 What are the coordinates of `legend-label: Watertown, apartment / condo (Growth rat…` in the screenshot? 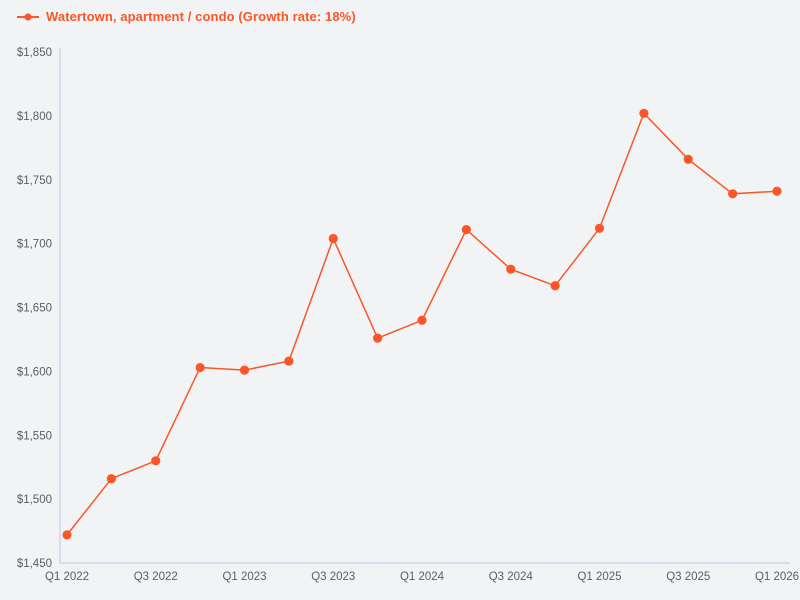 It's located at (201, 16).